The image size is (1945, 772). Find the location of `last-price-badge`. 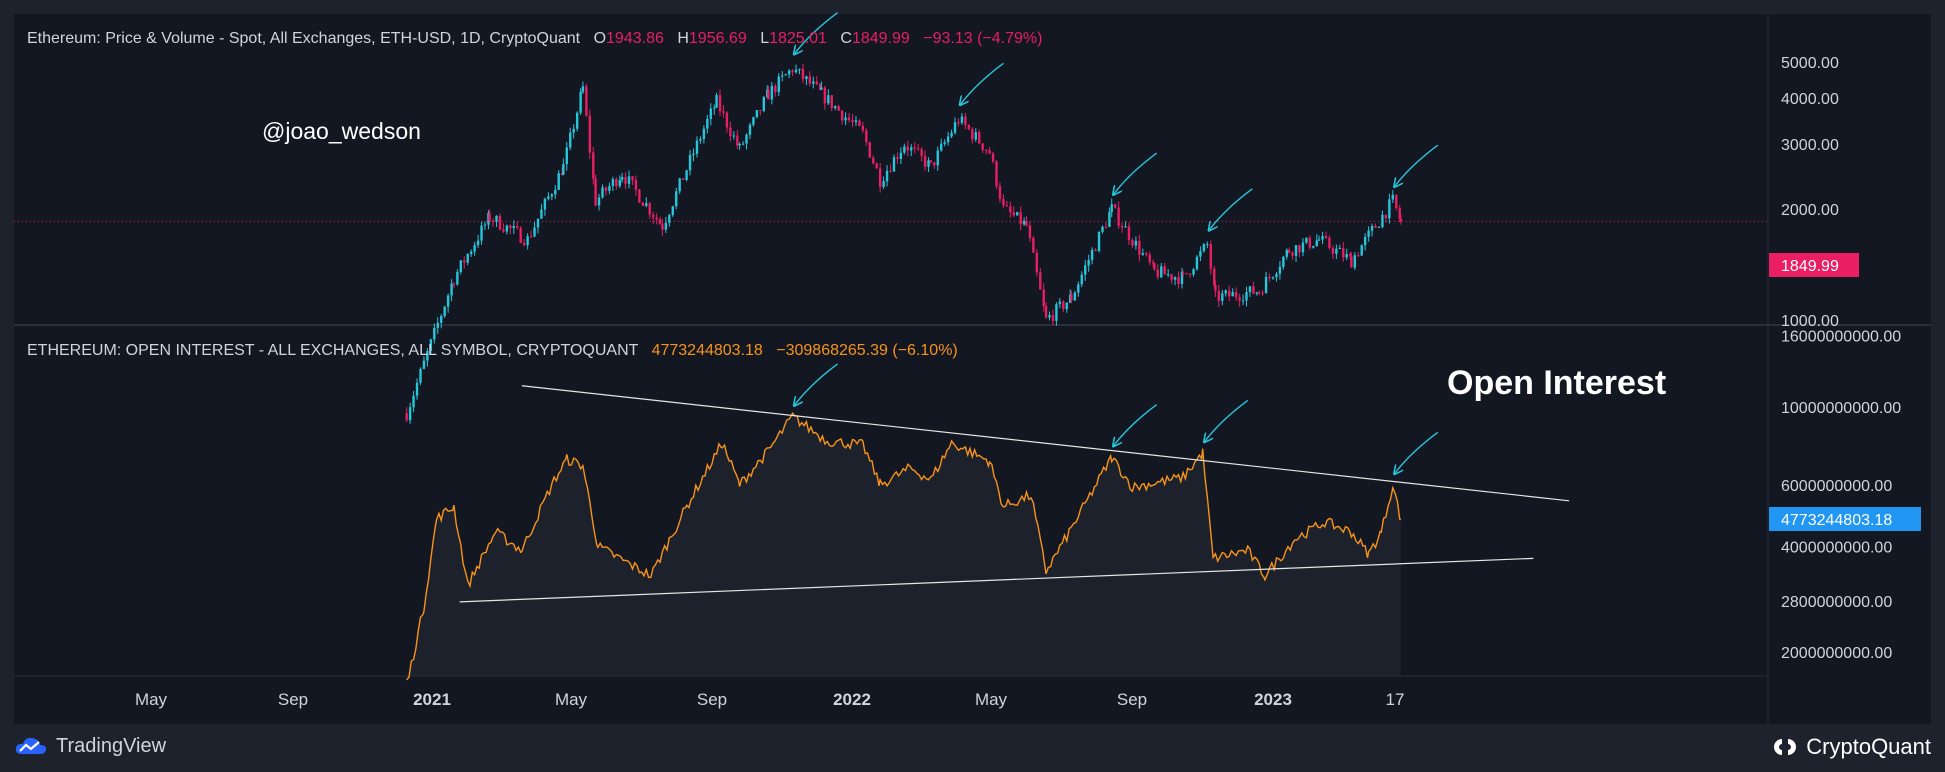

last-price-badge is located at coordinates (1814, 265).